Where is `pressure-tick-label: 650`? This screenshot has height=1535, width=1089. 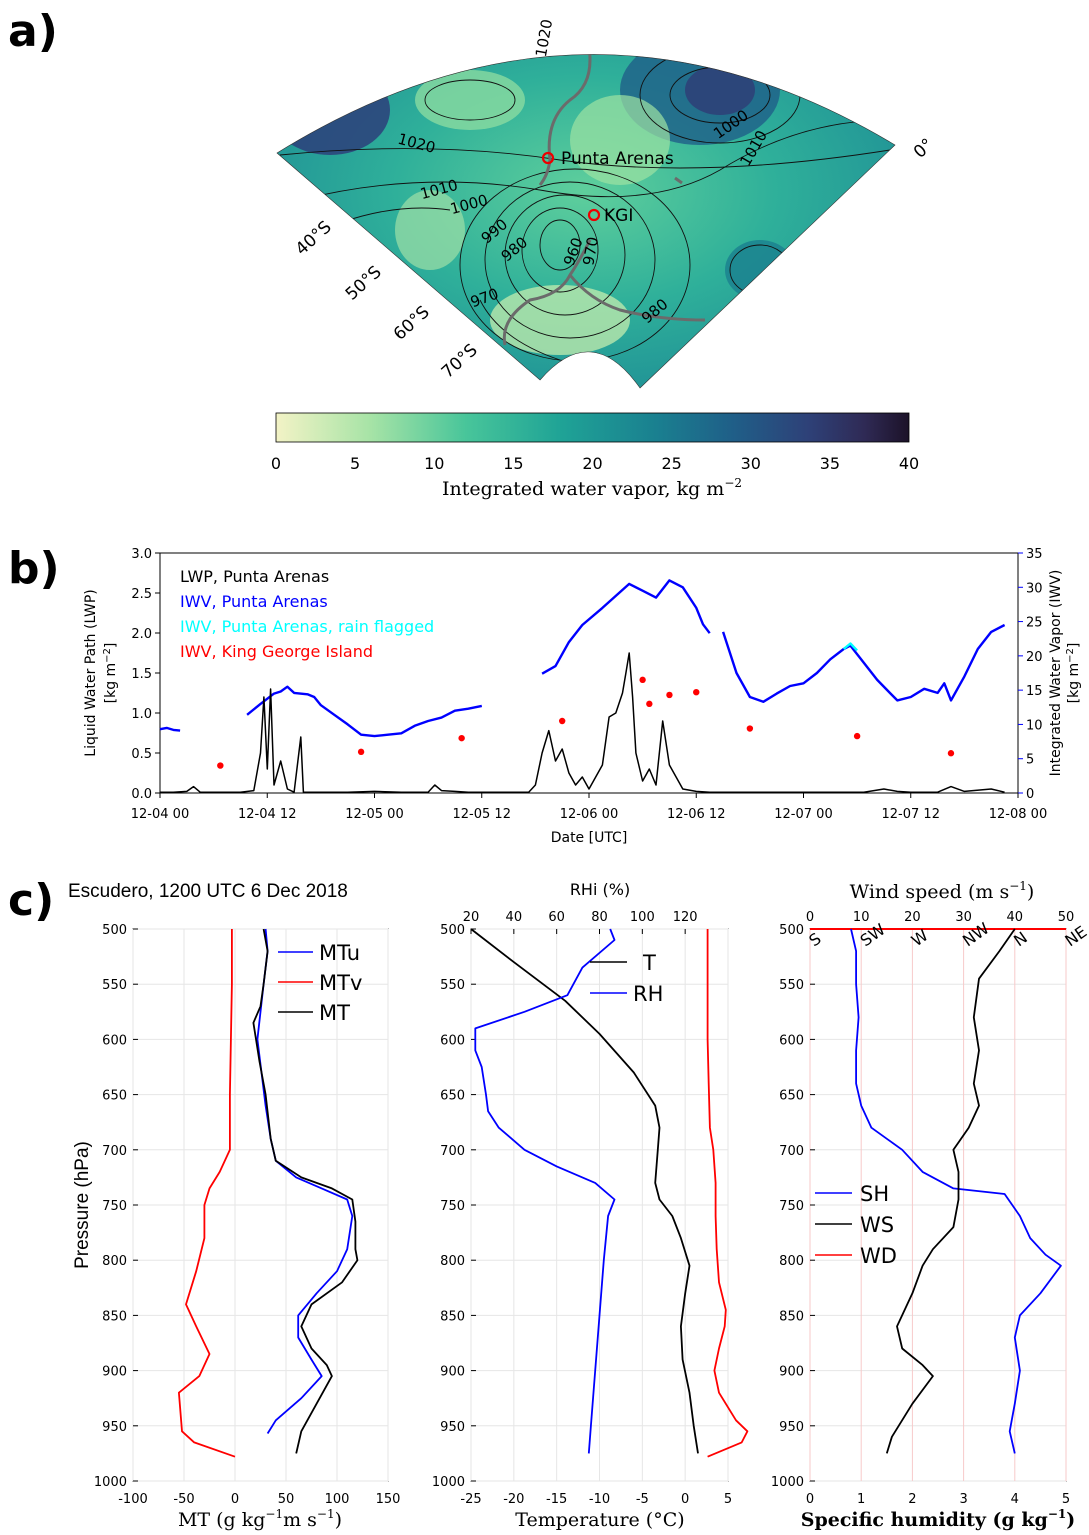 pressure-tick-label: 650 is located at coordinates (114, 1096).